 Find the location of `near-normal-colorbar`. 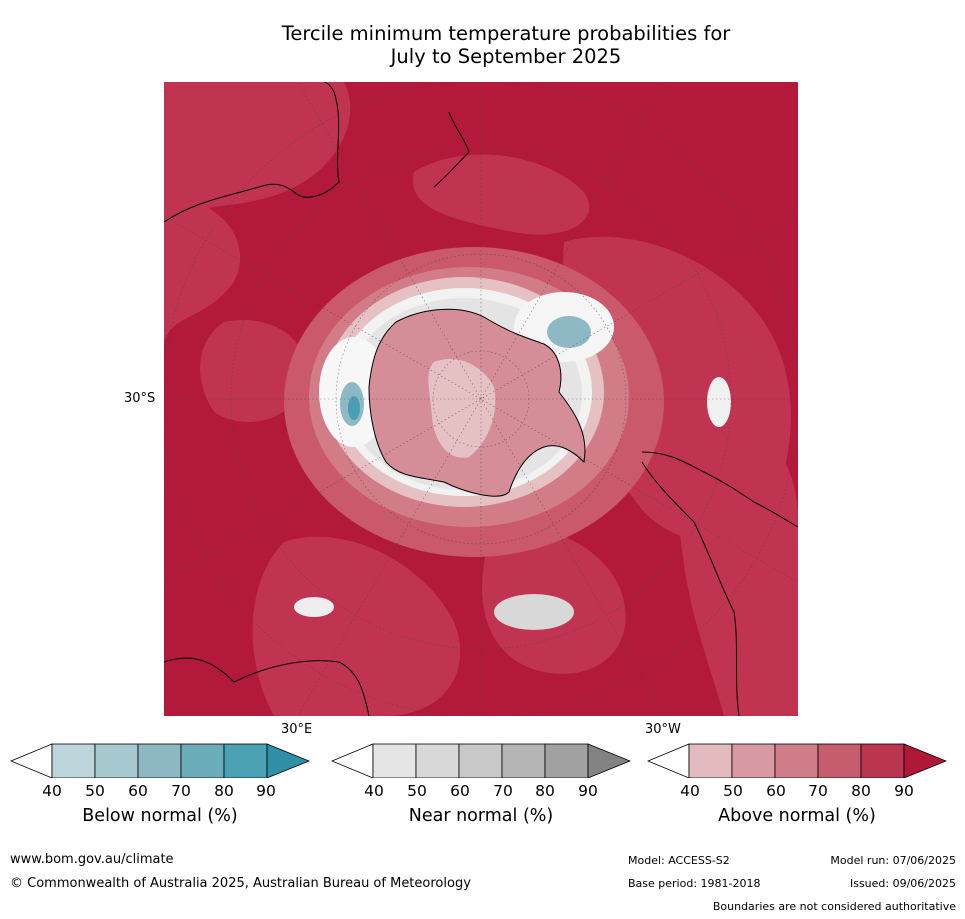

near-normal-colorbar is located at coordinates (481, 760).